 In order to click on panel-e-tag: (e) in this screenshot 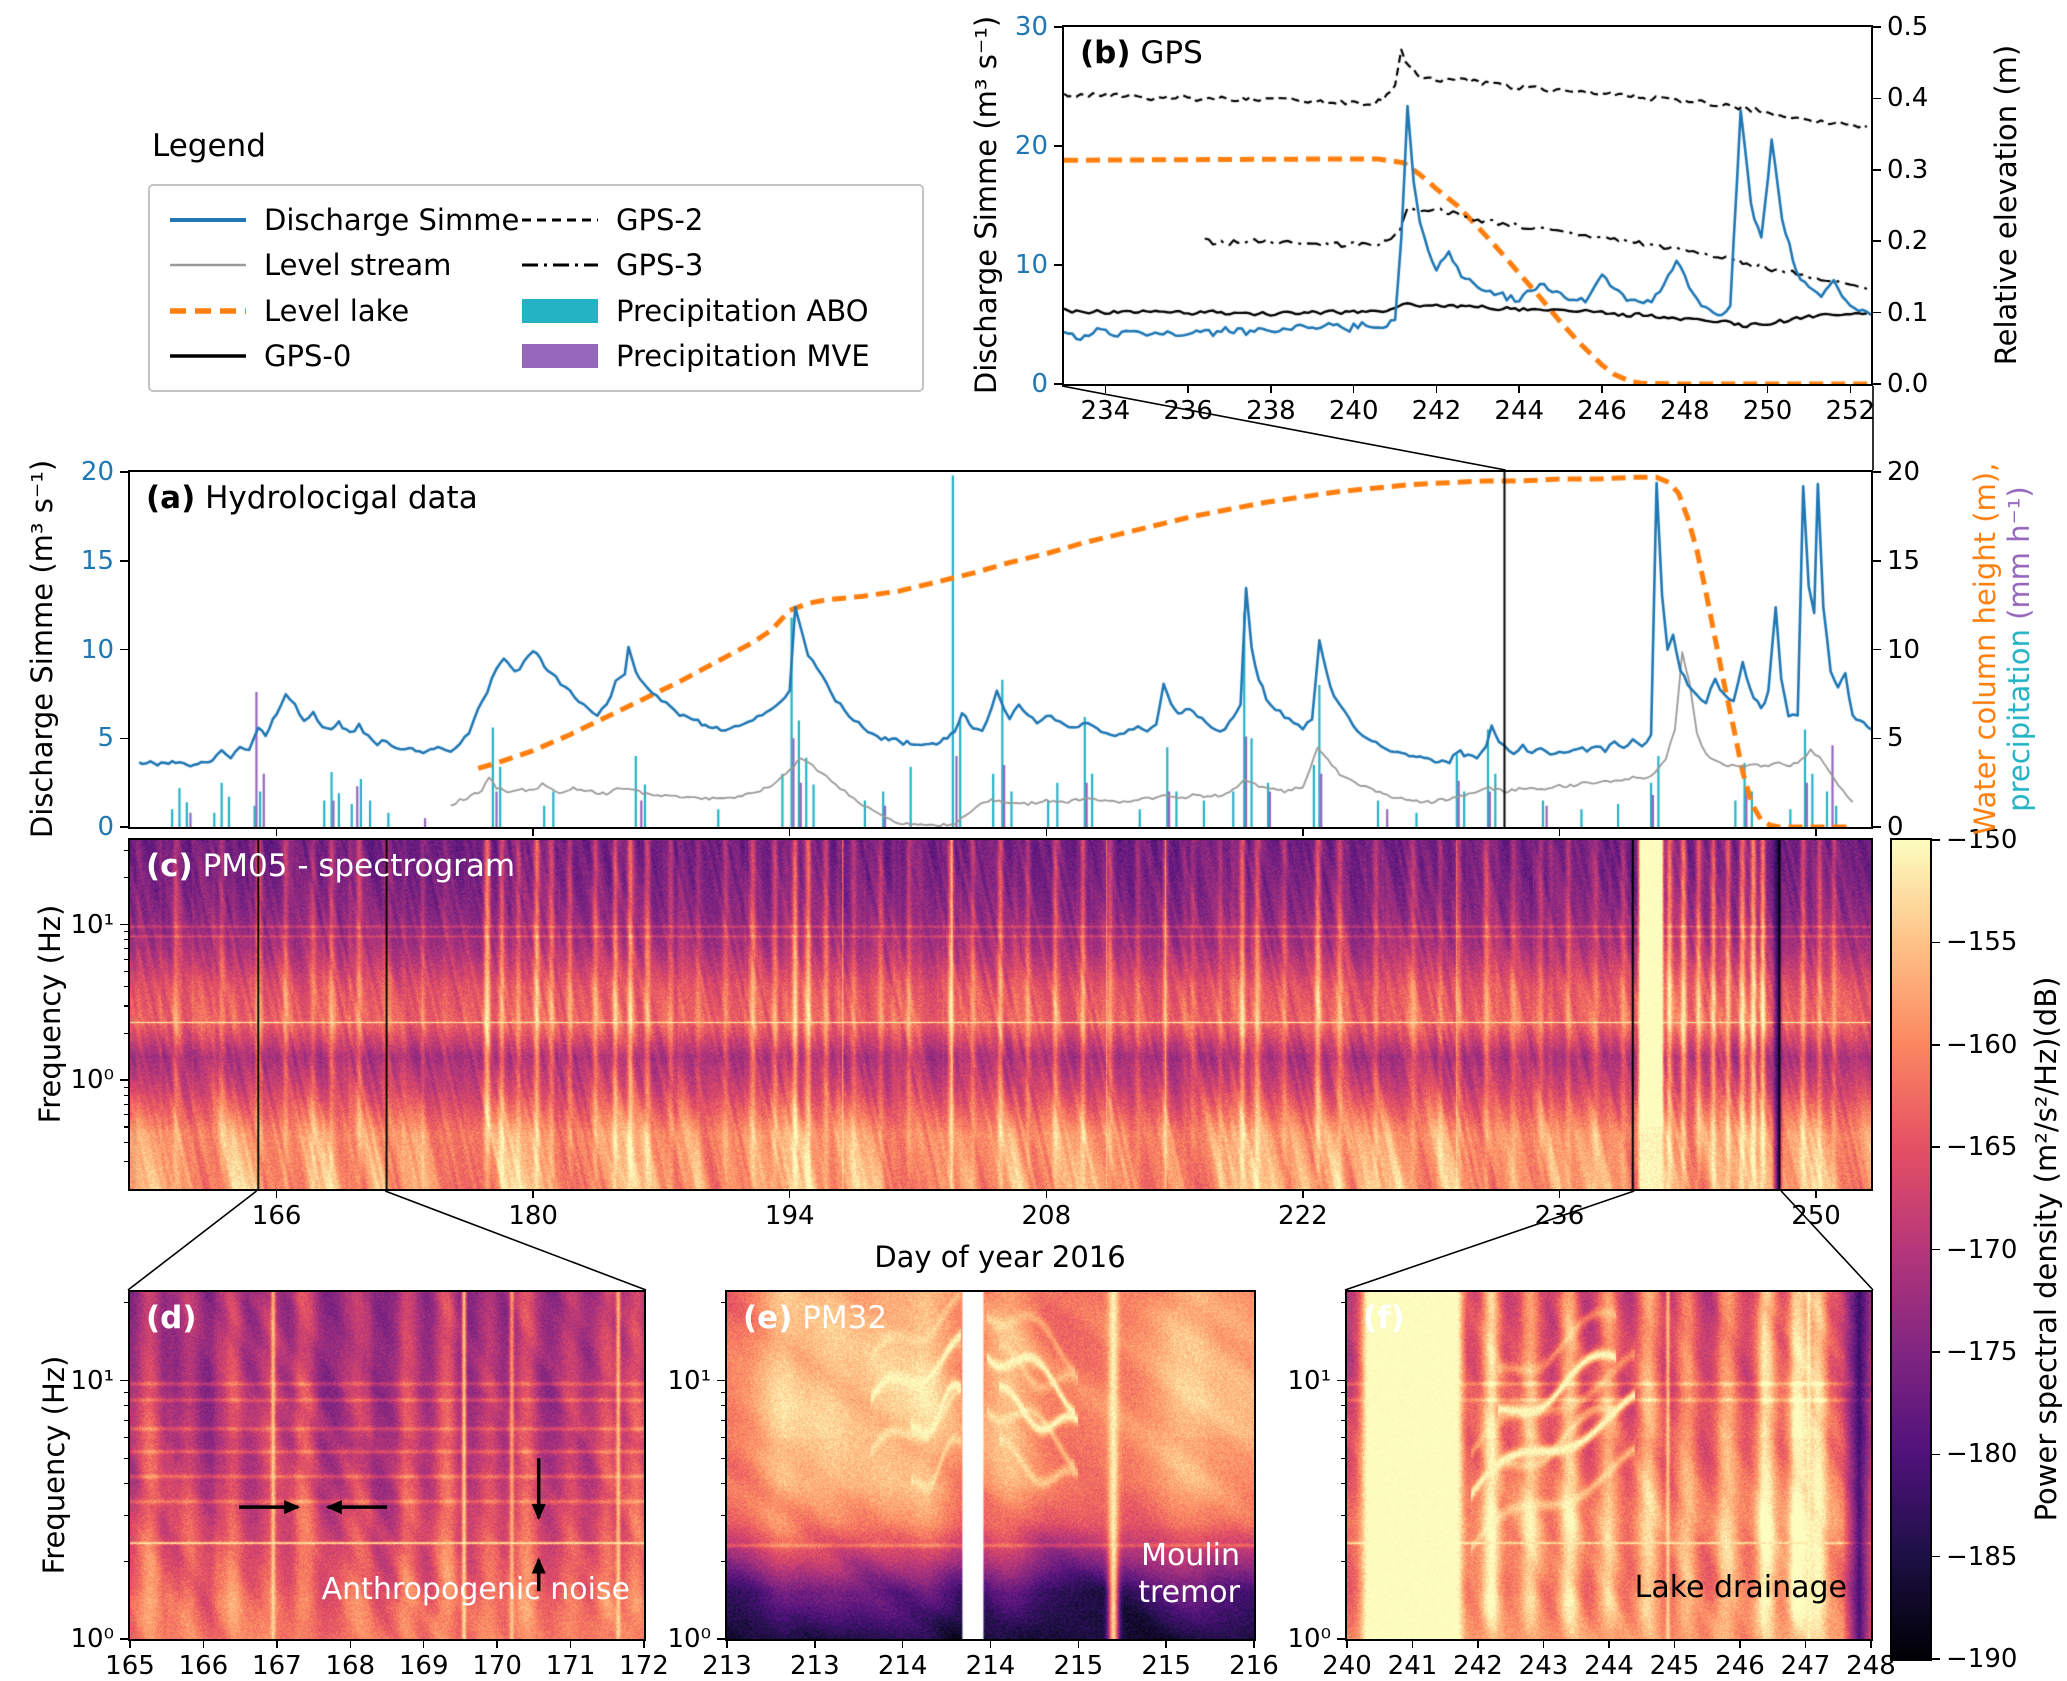, I will do `click(768, 1318)`.